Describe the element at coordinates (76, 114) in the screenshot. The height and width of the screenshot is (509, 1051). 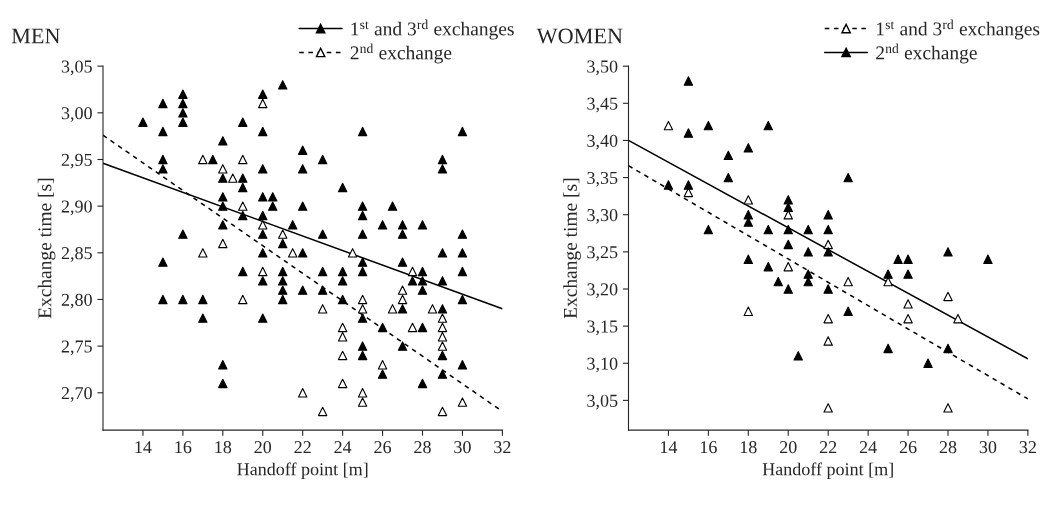
I see `y-tick-label: 3,00` at that location.